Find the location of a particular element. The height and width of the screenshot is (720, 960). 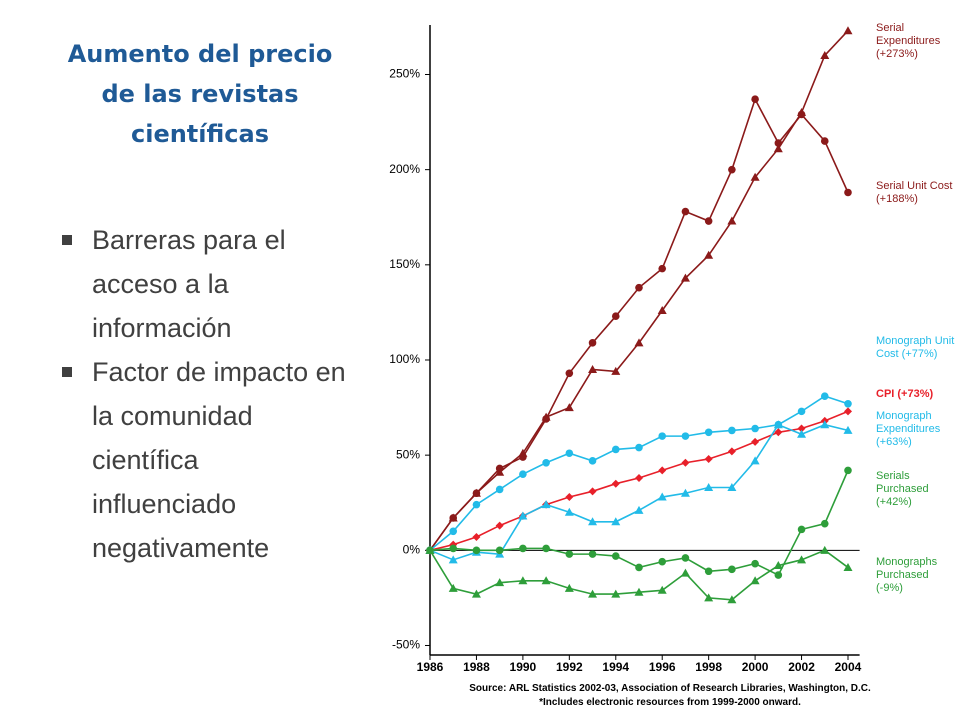

x-tick-label: 2000 is located at coordinates (755, 667).